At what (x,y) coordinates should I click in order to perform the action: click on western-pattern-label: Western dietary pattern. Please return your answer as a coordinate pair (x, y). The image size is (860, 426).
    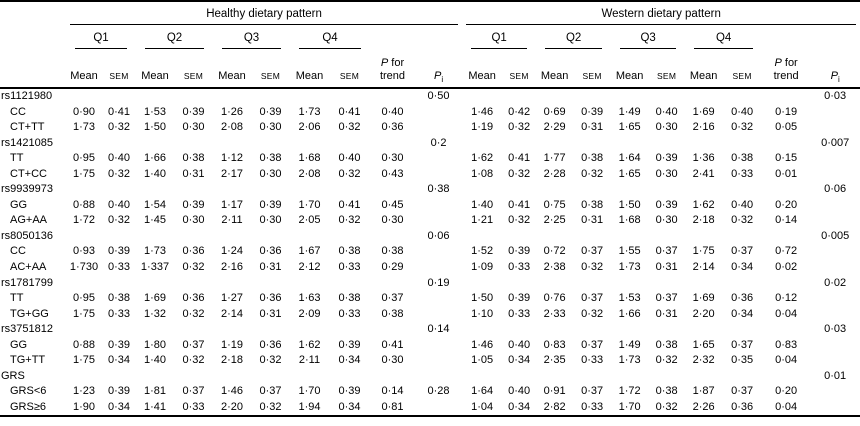
    Looking at the image, I should click on (661, 16).